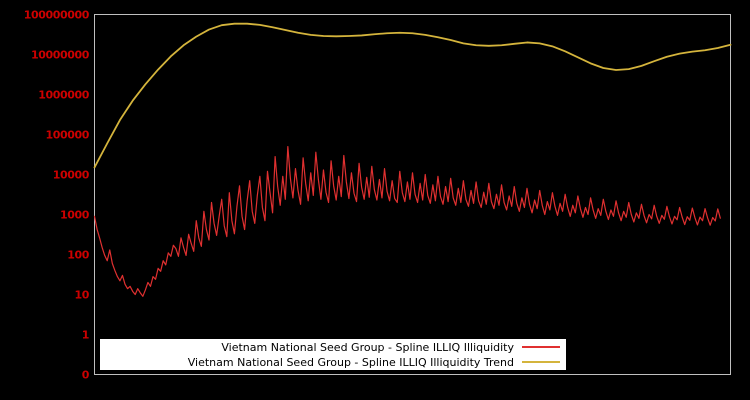  Describe the element at coordinates (78, 254) in the screenshot. I see `y-axis-tick-label: 100` at that location.